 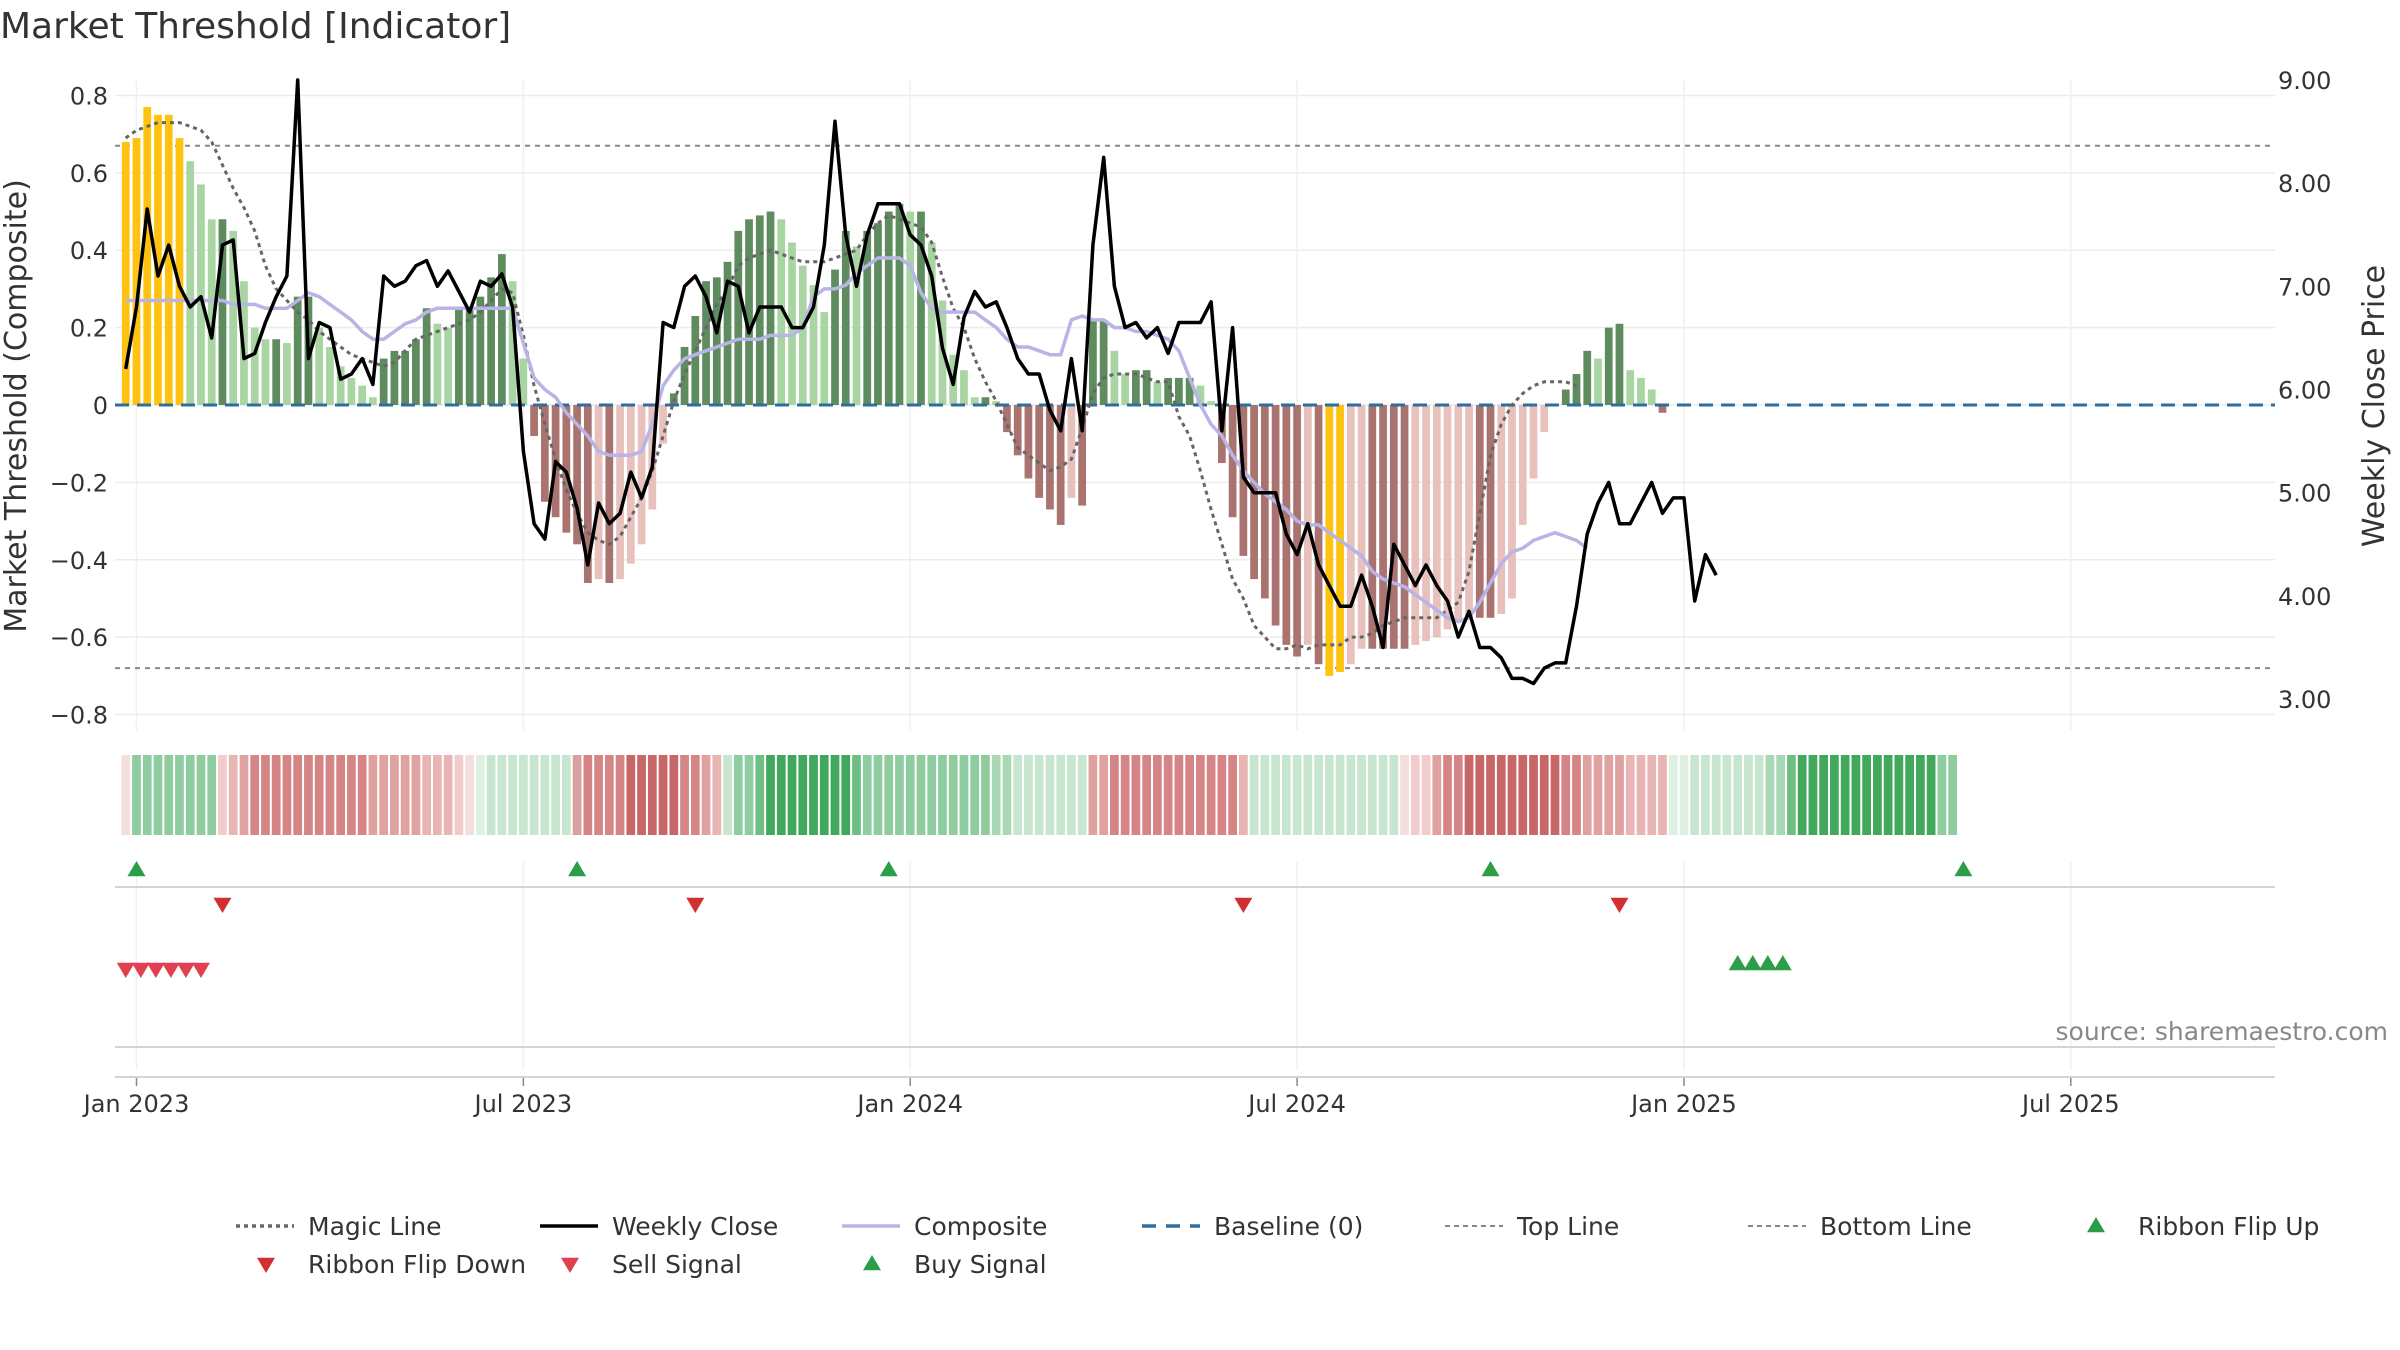 What do you see at coordinates (89, 329) in the screenshot?
I see `left-tick-label: 0.2` at bounding box center [89, 329].